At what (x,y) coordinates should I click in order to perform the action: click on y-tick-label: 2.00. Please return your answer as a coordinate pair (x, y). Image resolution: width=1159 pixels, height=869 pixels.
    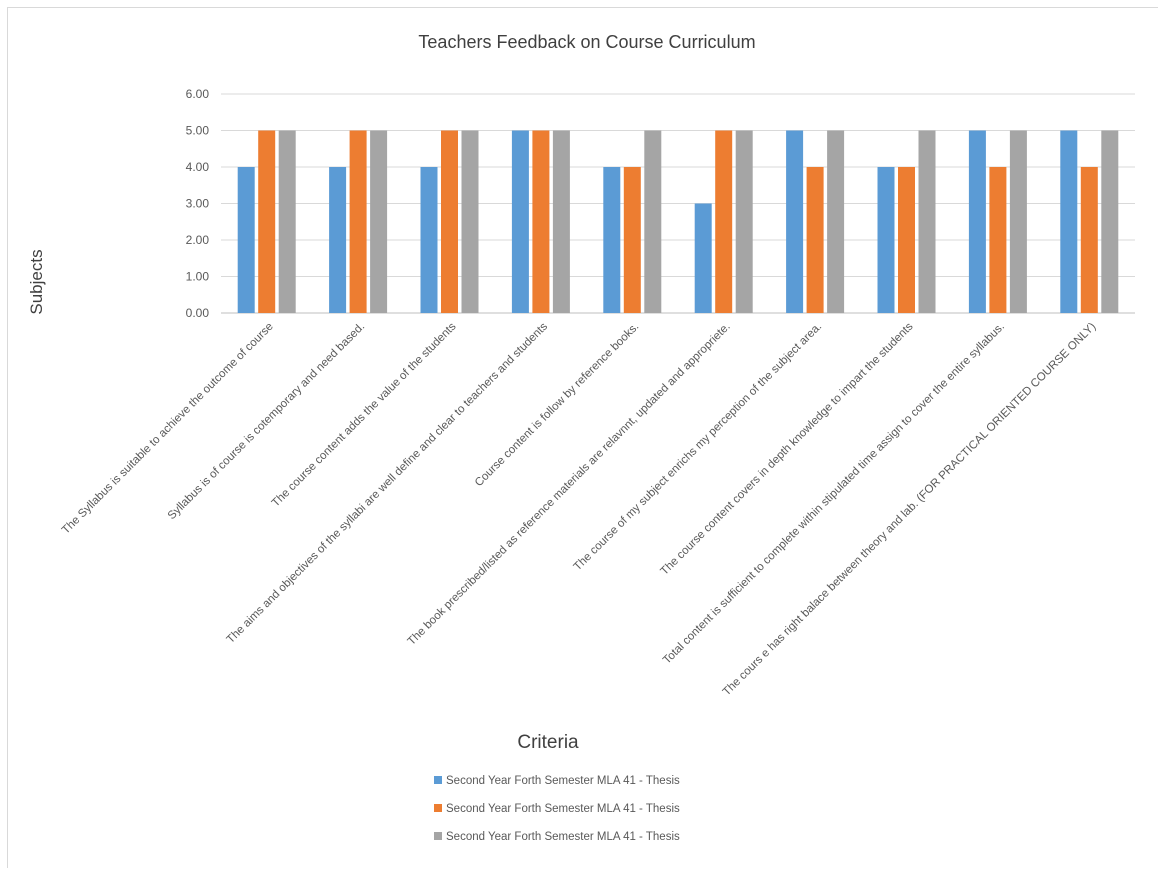
    Looking at the image, I should click on (198, 240).